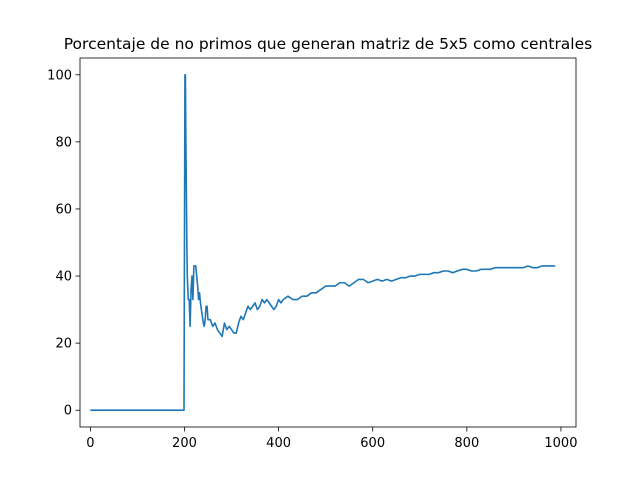  I want to click on y-tick-label: 0, so click(68, 411).